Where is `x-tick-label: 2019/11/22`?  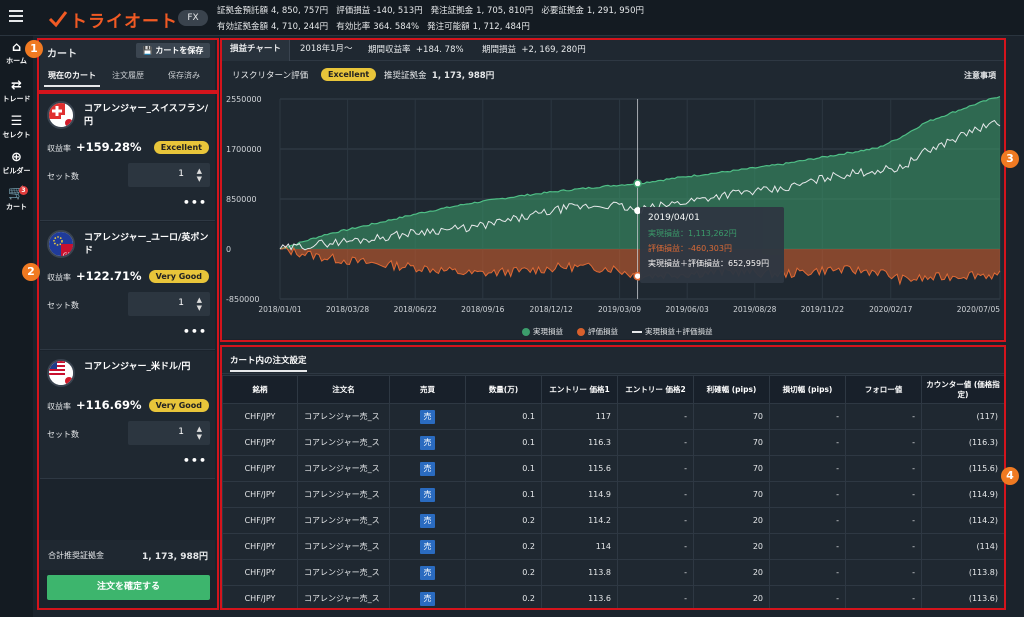
x-tick-label: 2019/11/22 is located at coordinates (822, 309).